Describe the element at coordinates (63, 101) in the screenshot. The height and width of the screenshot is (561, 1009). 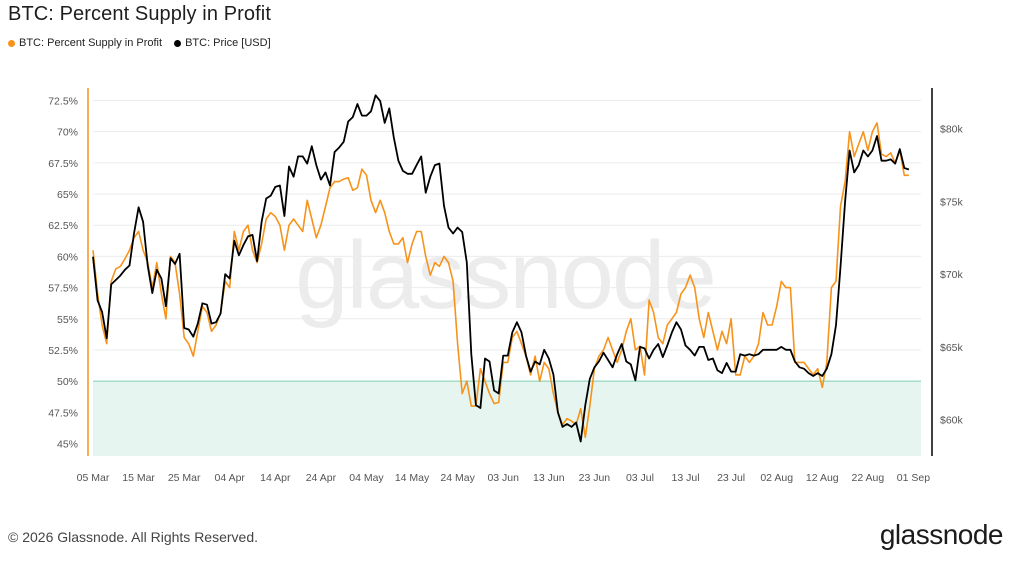
I see `y-left-tick-label: 72.5%` at that location.